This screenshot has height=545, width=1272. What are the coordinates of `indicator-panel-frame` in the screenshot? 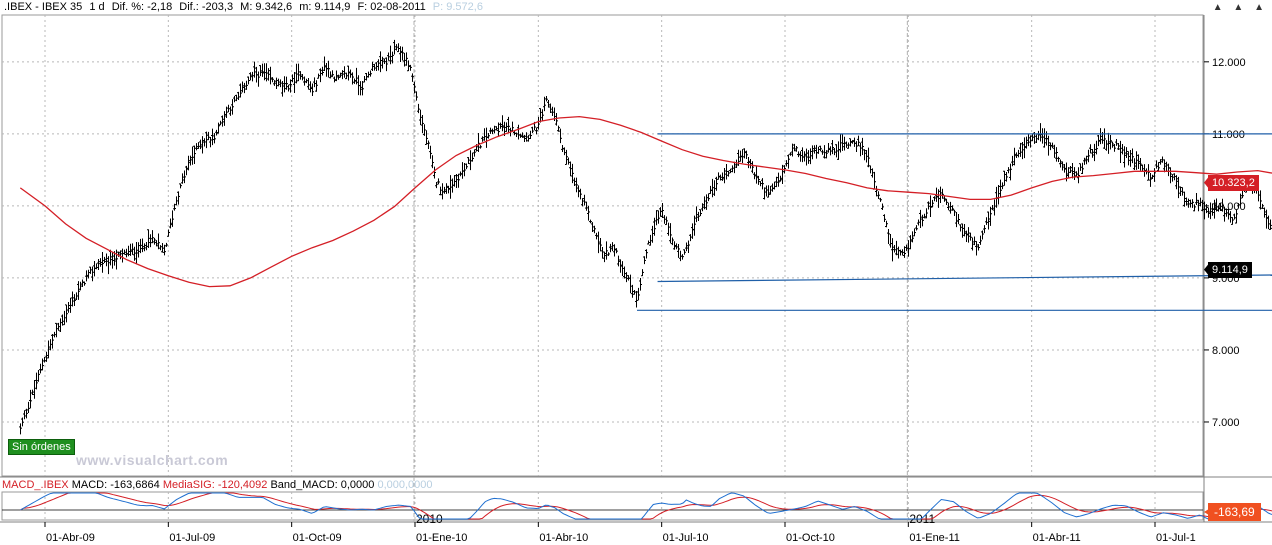 It's located at (602, 506).